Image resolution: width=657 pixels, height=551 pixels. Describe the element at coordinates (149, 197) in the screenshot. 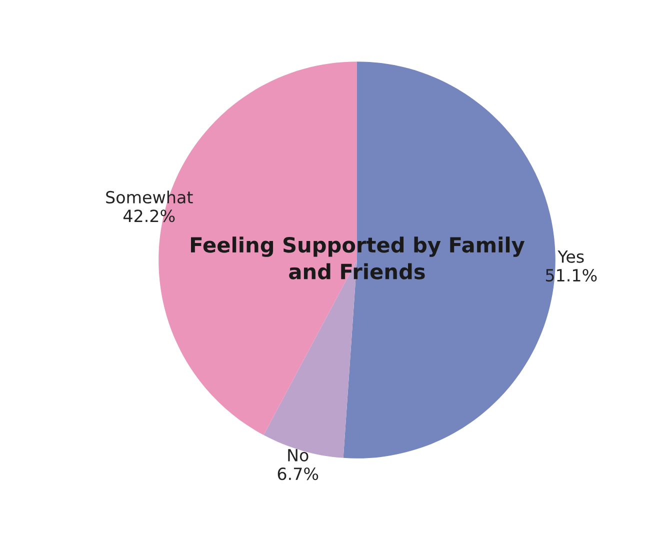

I see `slice-label: Somewhat` at that location.